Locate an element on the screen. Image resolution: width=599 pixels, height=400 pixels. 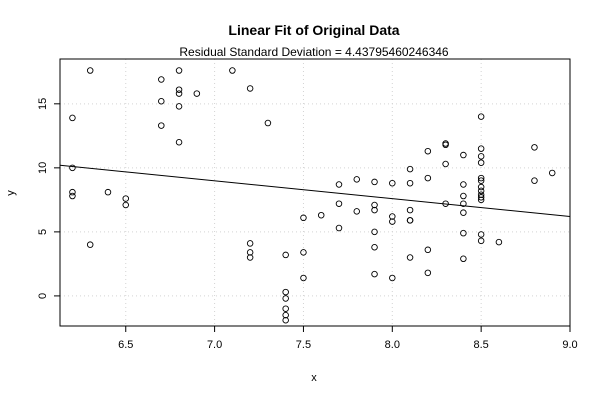
y-tick-label: 10 is located at coordinates (43, 168).